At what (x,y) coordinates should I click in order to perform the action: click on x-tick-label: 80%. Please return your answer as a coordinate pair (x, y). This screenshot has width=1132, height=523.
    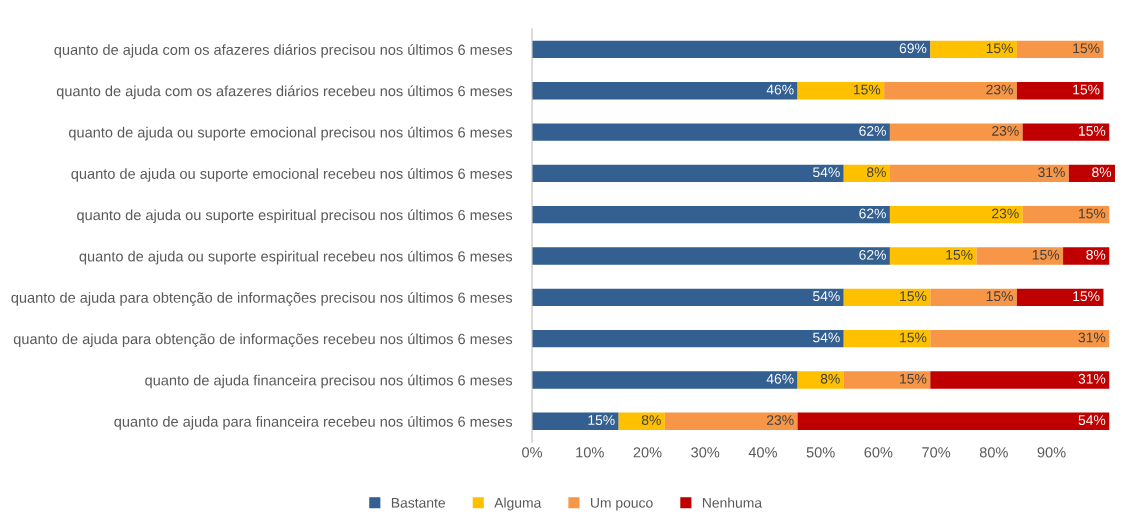
    Looking at the image, I should click on (993, 452).